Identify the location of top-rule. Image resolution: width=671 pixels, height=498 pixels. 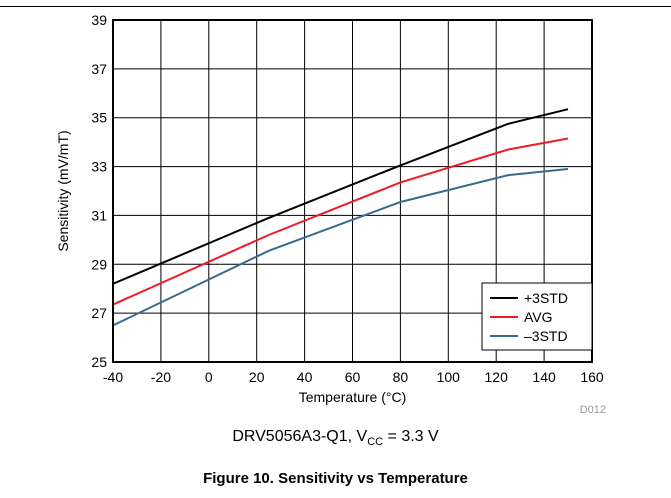
(335, 6).